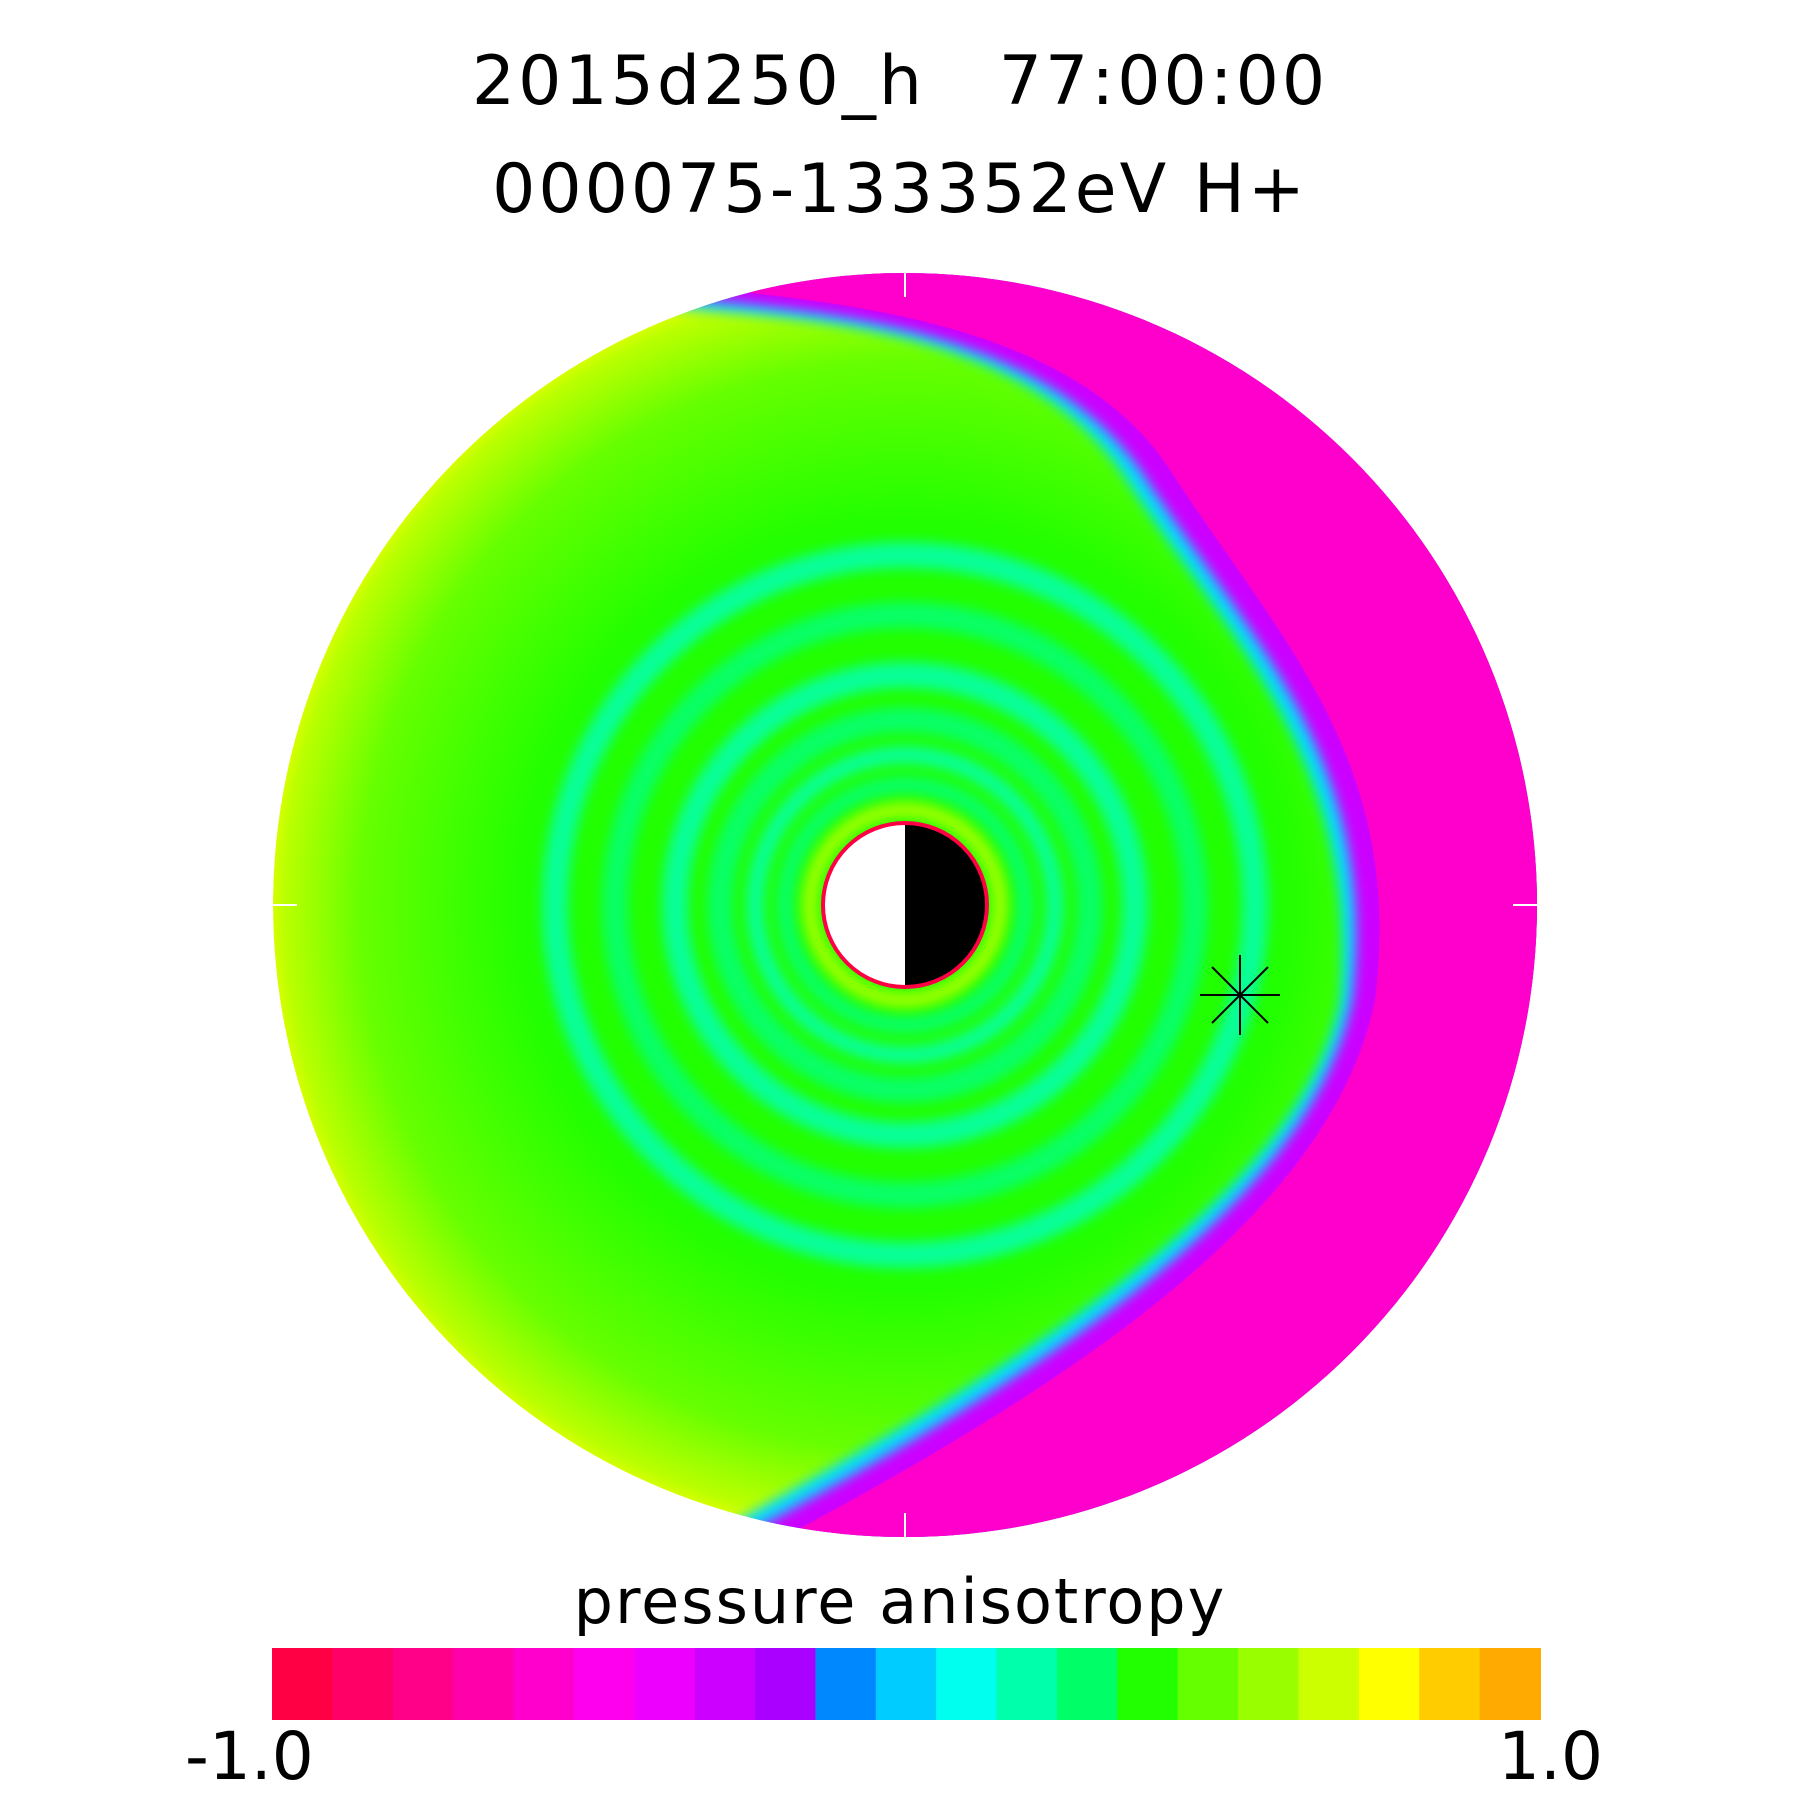 The height and width of the screenshot is (1800, 1800). I want to click on marker-stroke, so click(1240, 995).